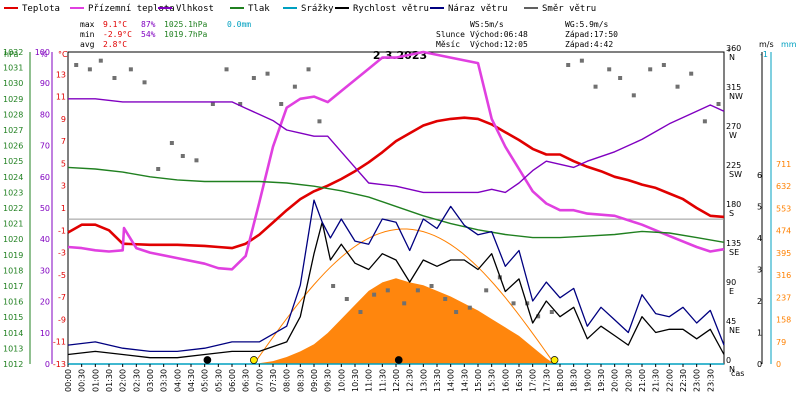  What do you see at coordinates (487, 24) in the screenshot?
I see `wind-speed-info: WS:5m/s` at bounding box center [487, 24].